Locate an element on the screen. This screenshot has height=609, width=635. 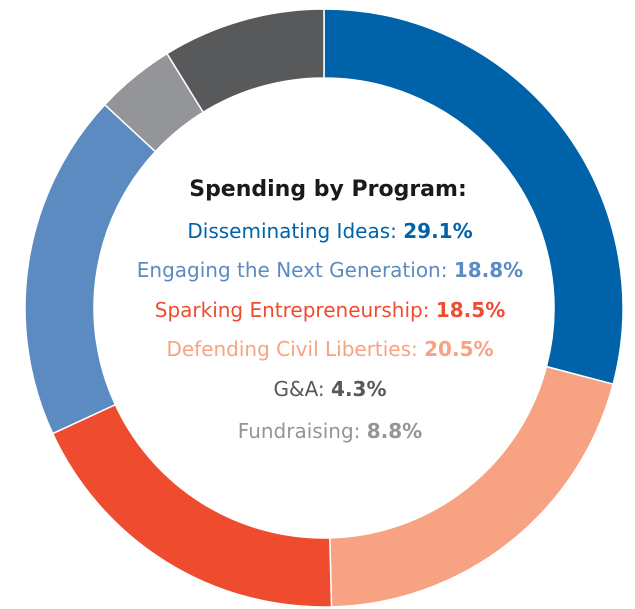
legend-entry: Sparking Entrepreneurship: 18.5% is located at coordinates (330, 310).